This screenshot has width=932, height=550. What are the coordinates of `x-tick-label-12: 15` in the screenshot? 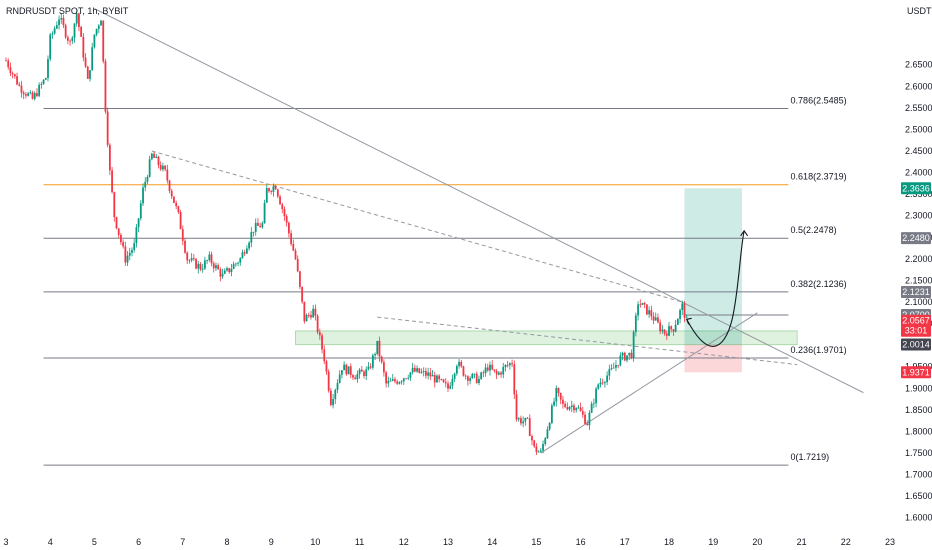 It's located at (536, 542).